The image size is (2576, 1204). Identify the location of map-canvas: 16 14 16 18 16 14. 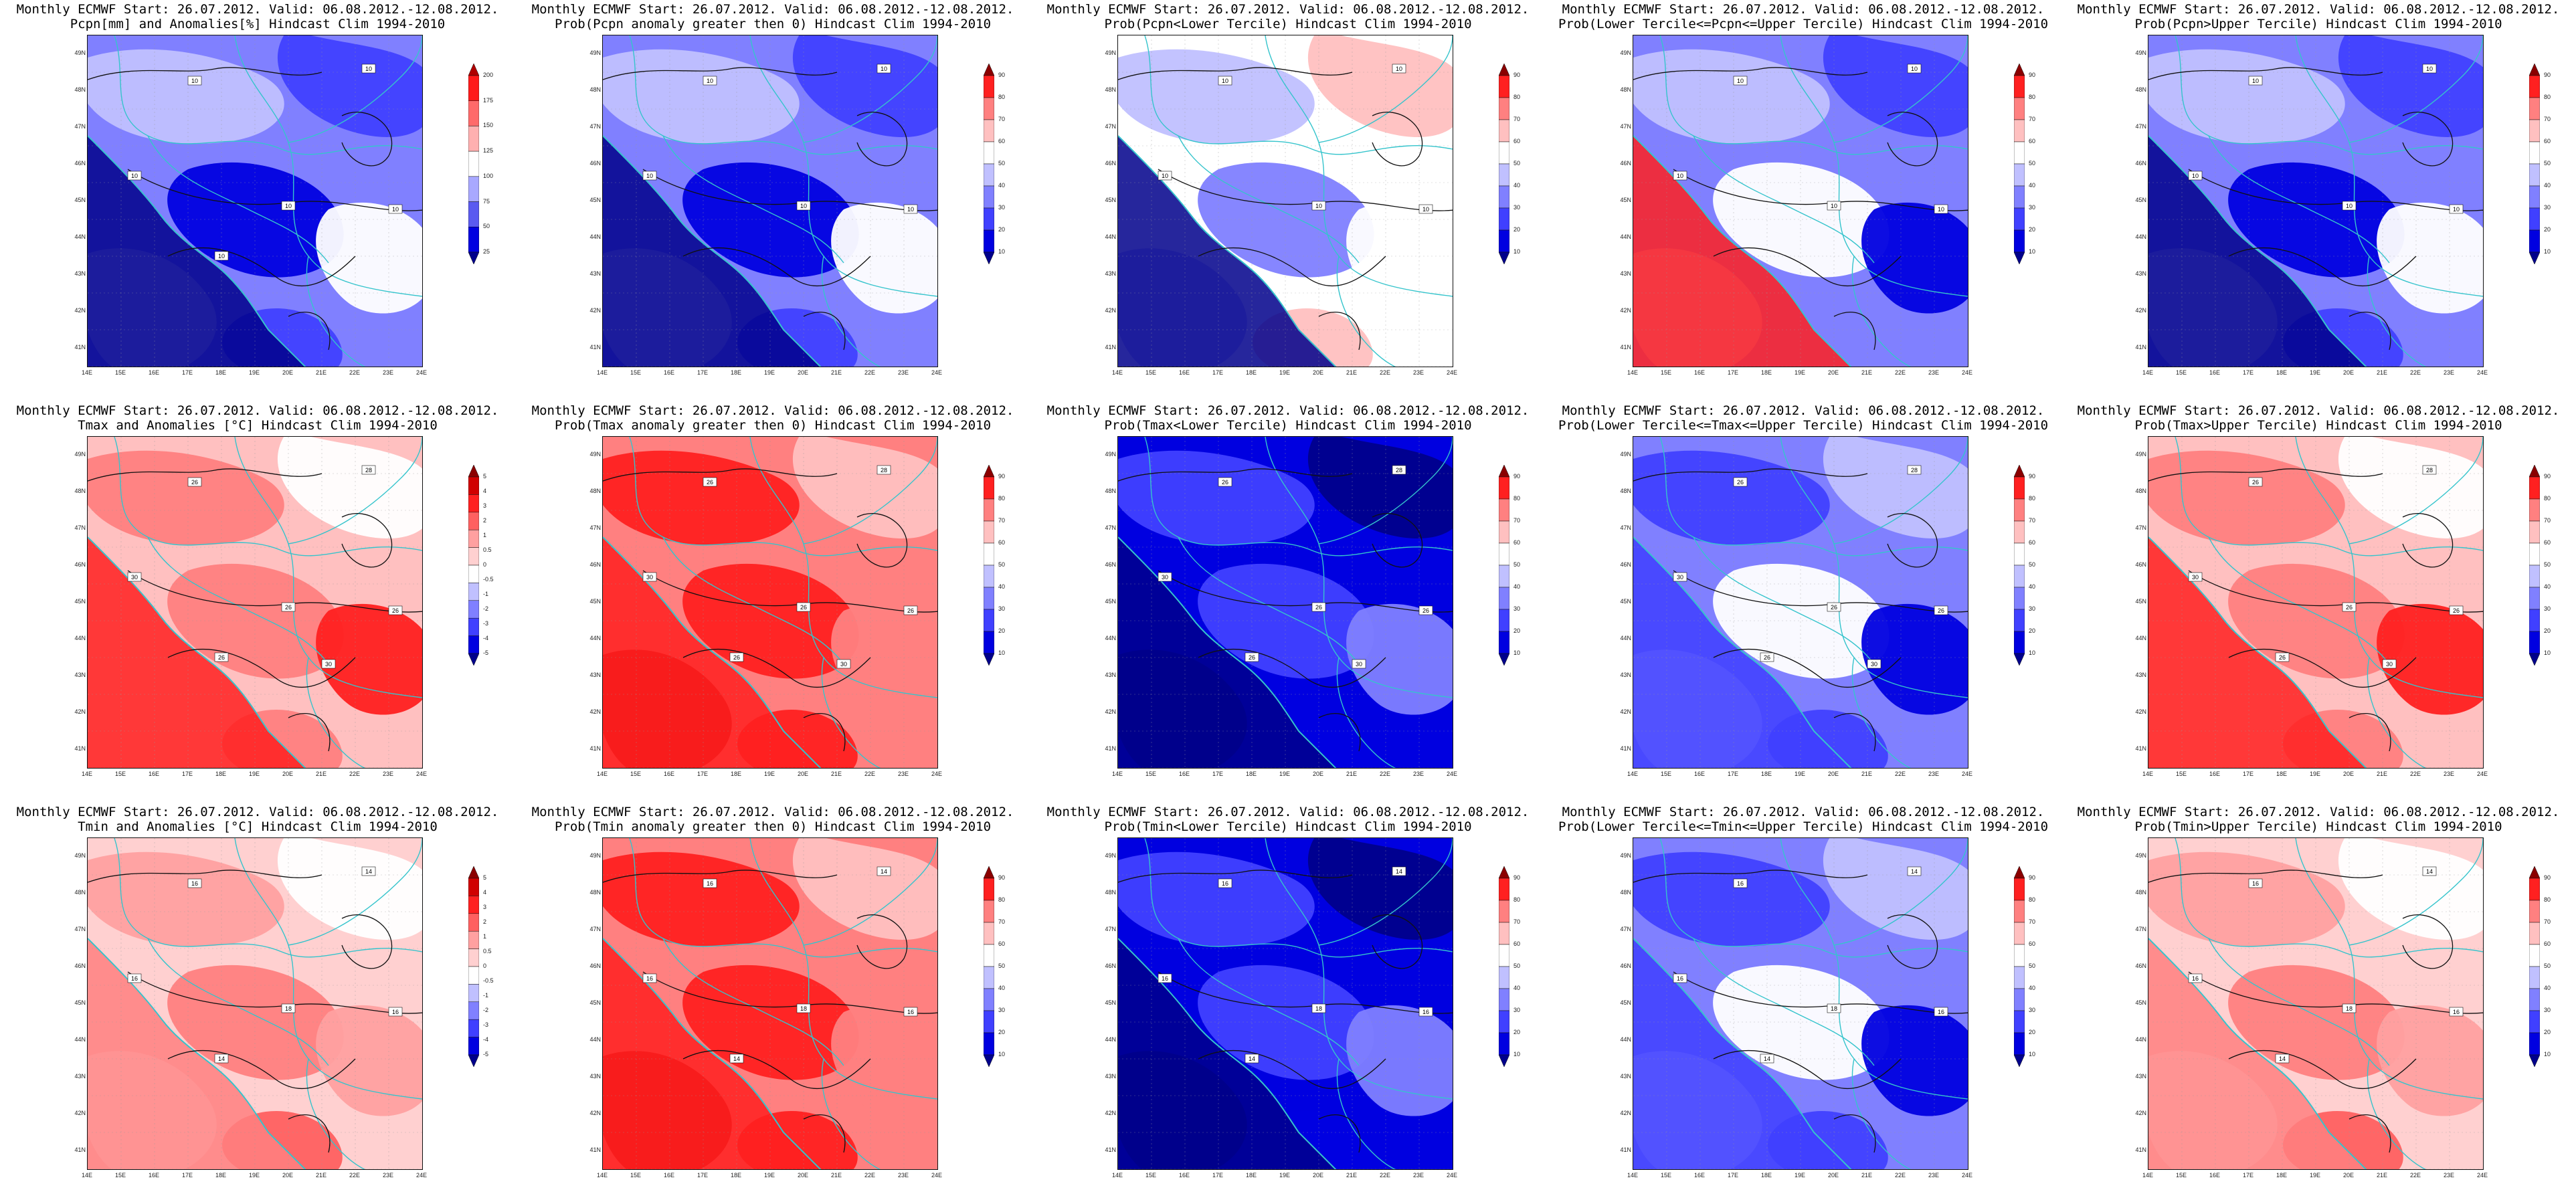
(1285, 1003).